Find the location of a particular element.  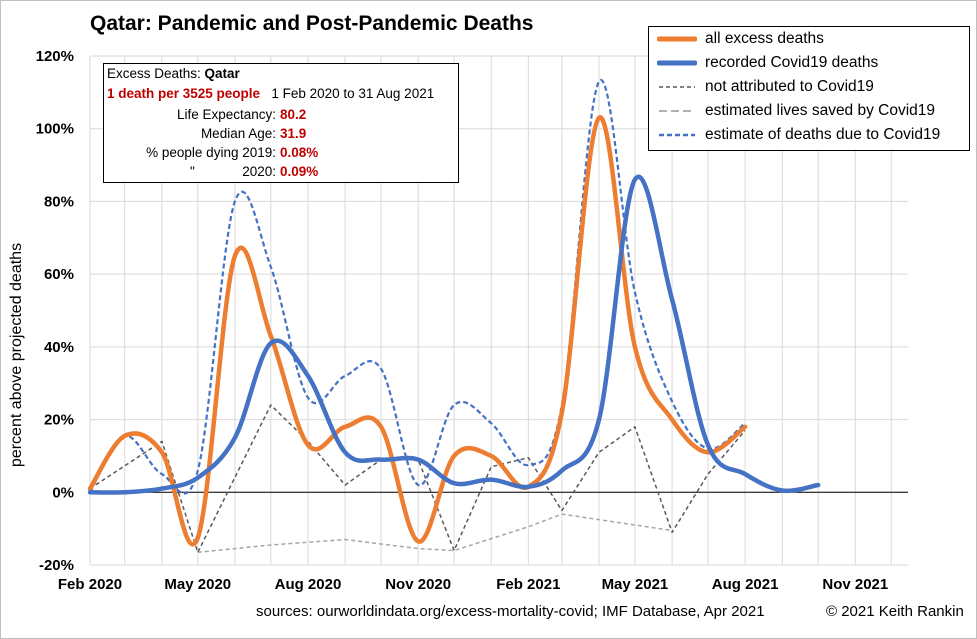

info-row-dying-2019: % people dying 2019: 0.08% is located at coordinates (281, 154).